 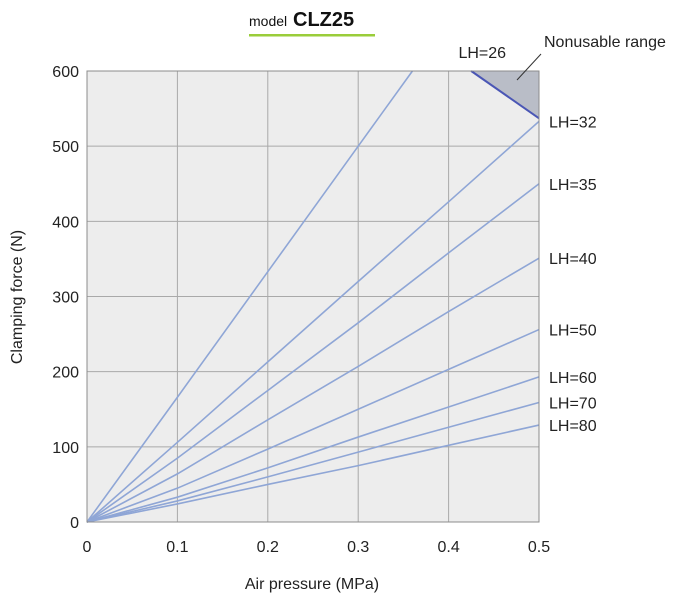 I want to click on x-tick-label: 0, so click(x=87, y=547).